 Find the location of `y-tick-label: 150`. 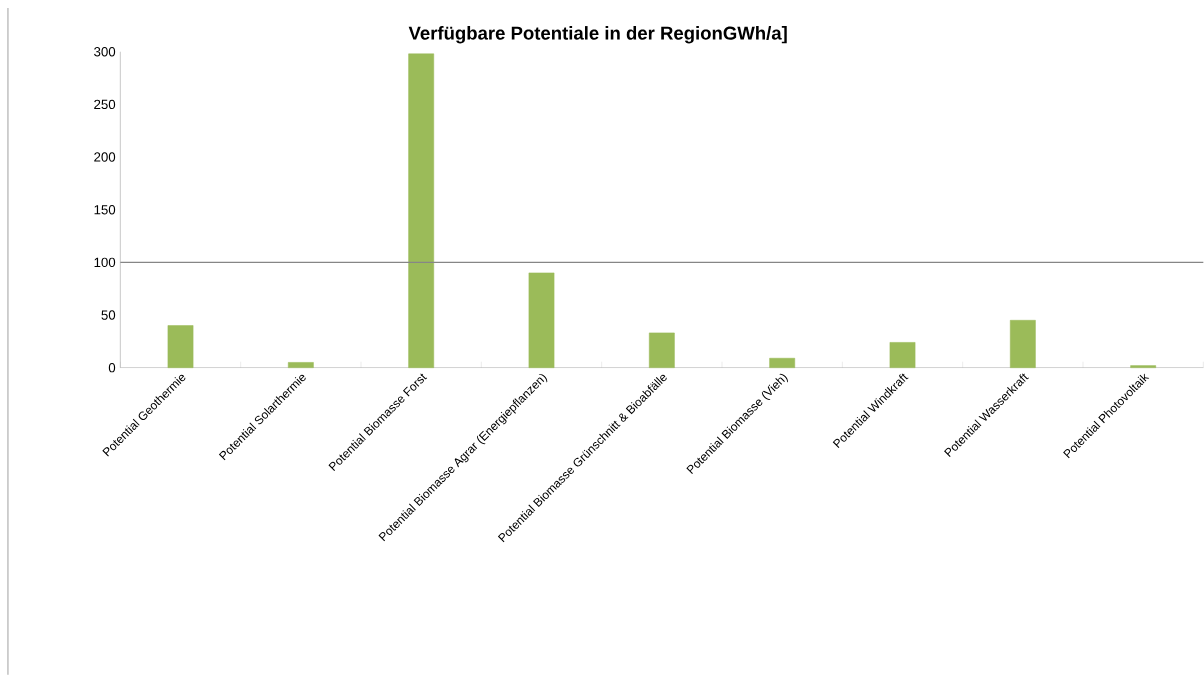

y-tick-label: 150 is located at coordinates (105, 210).